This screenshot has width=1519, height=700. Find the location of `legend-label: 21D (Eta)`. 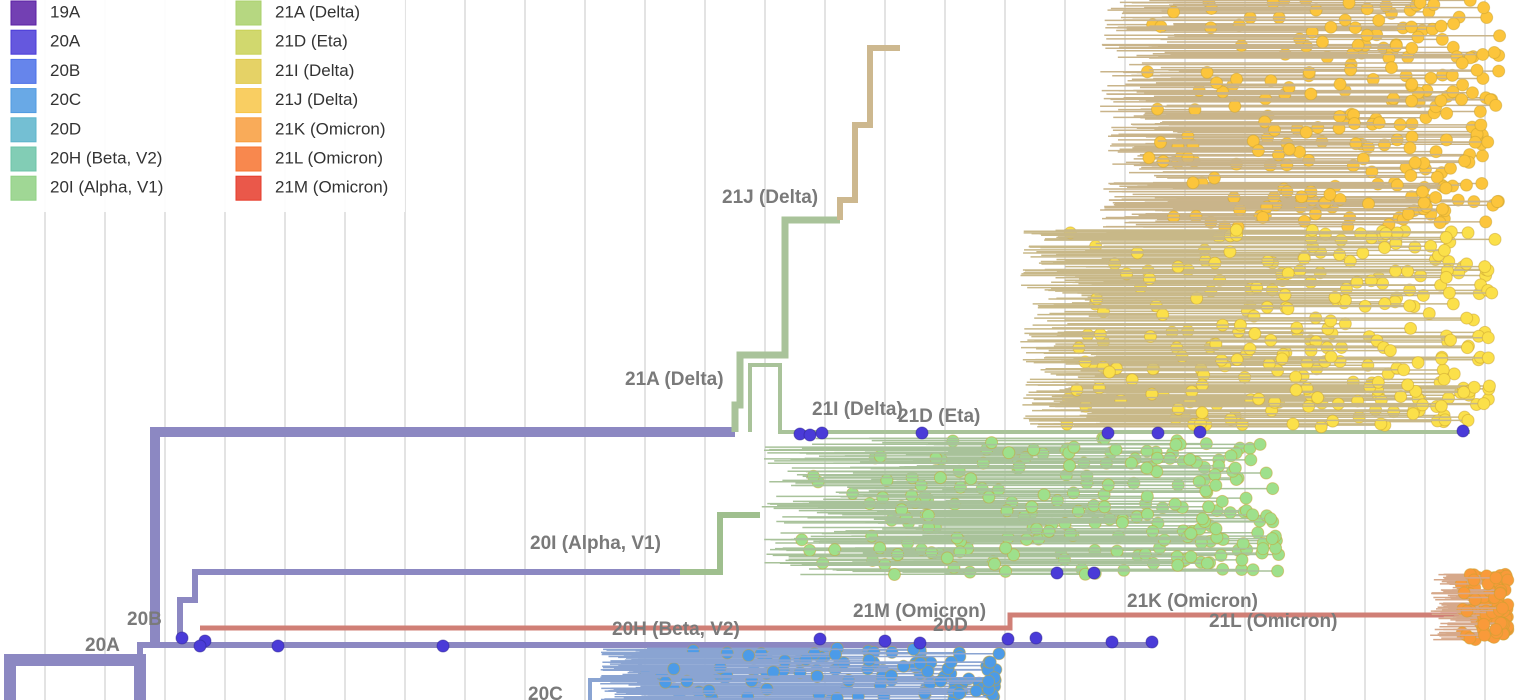

legend-label: 21D (Eta) is located at coordinates (311, 41).